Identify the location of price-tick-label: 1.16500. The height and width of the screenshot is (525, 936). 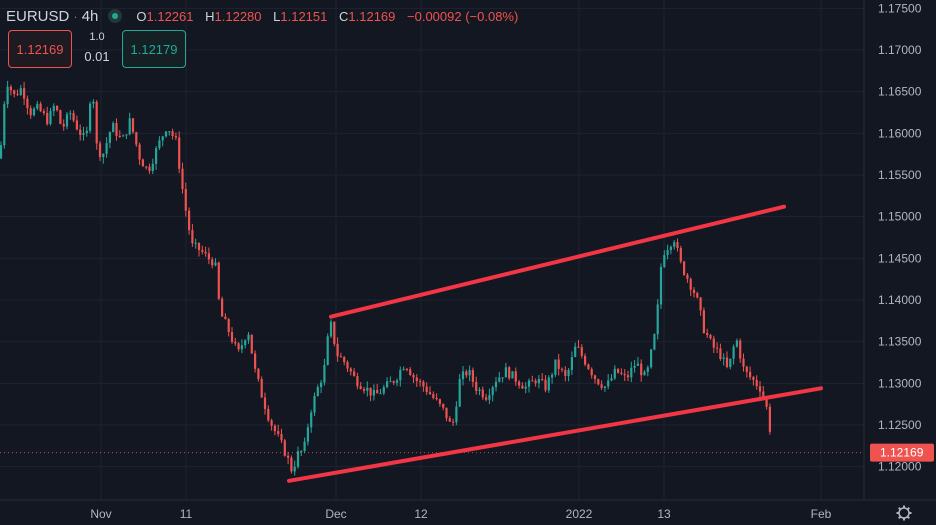
(900, 92).